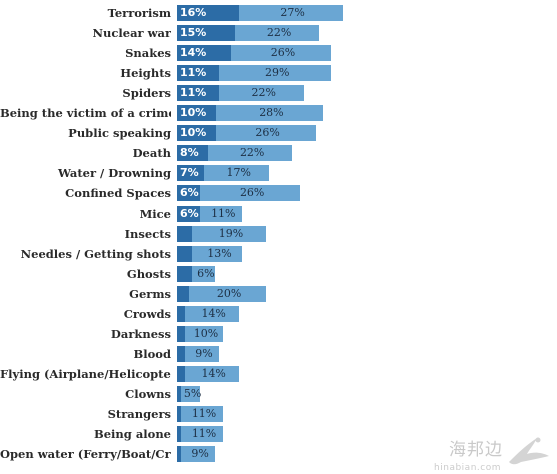 This screenshot has height=474, width=557. Describe the element at coordinates (193, 53) in the screenshot. I see `data-label-dark: 14%` at that location.